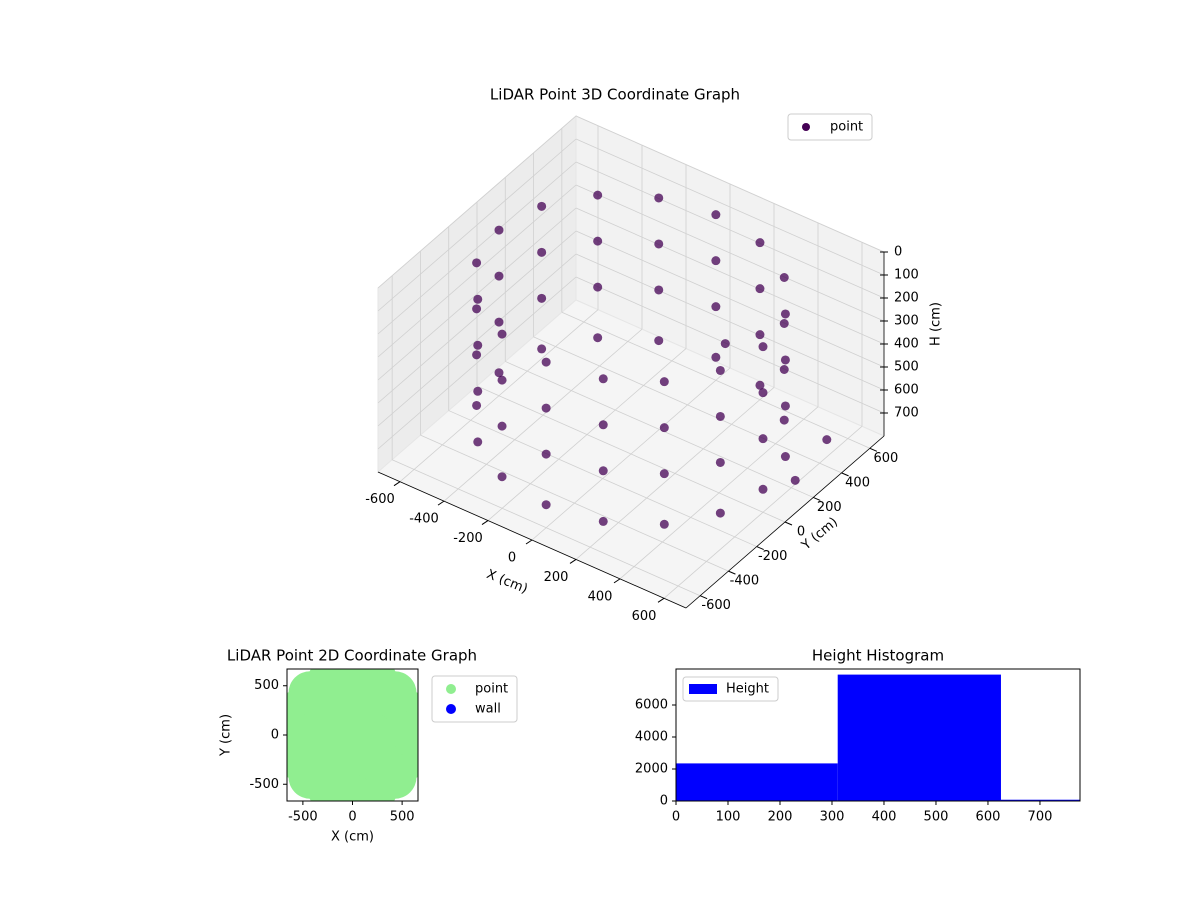  What do you see at coordinates (651, 705) in the screenshot?
I see `y-tick-label: 6000` at bounding box center [651, 705].